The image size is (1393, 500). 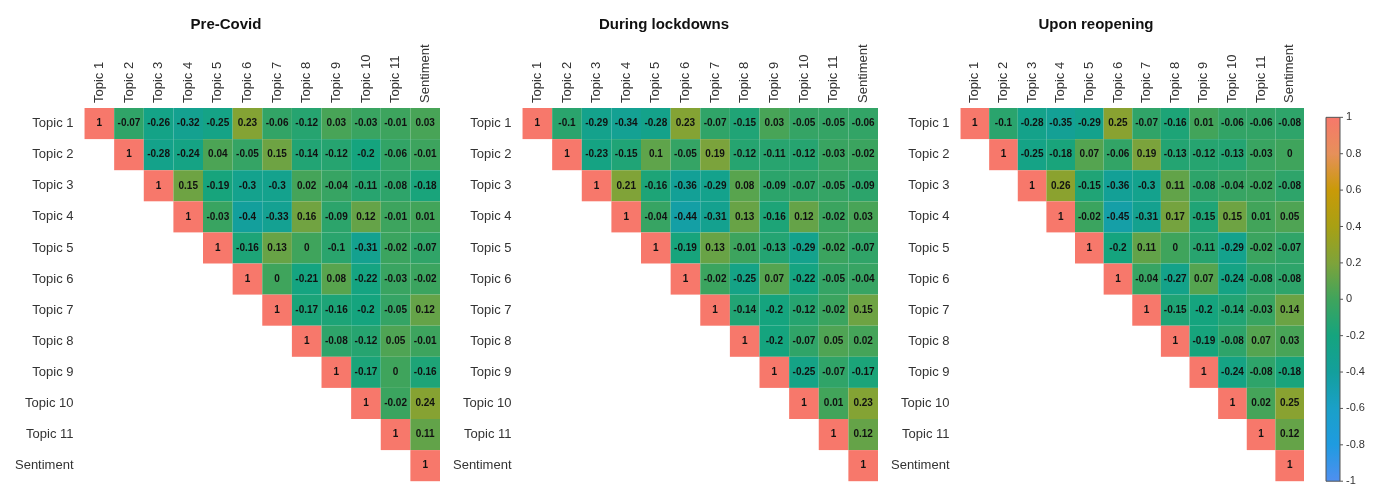 What do you see at coordinates (50, 434) in the screenshot?
I see `y-tick-label: Topic 11` at bounding box center [50, 434].